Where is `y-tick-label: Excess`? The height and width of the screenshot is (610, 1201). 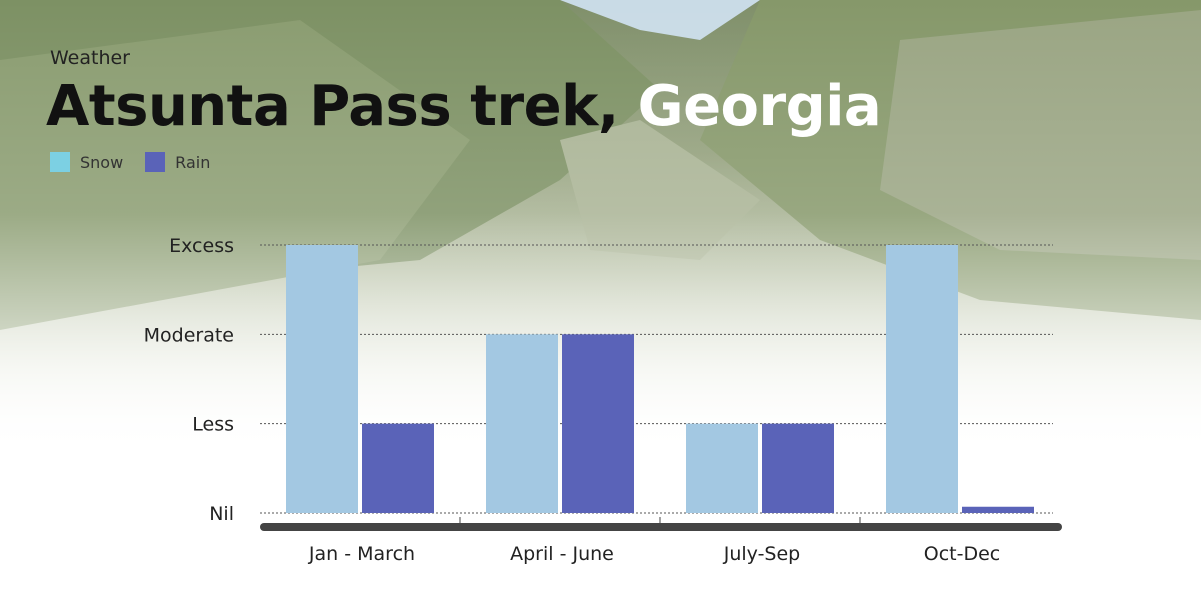 y-tick-label: Excess is located at coordinates (201, 246).